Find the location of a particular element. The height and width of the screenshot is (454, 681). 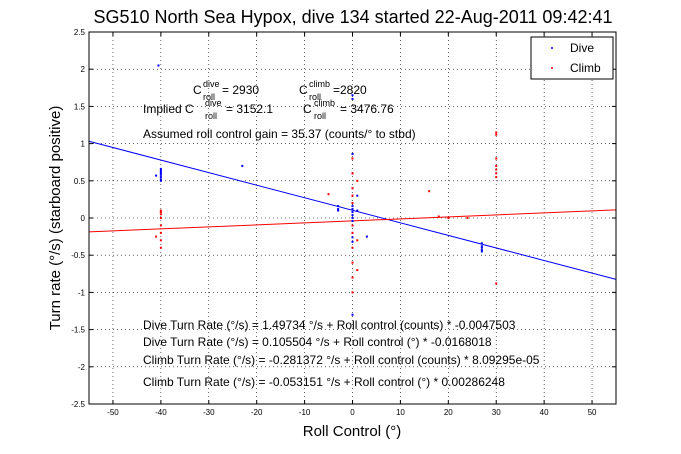

x-tick-label: 20 is located at coordinates (448, 412).